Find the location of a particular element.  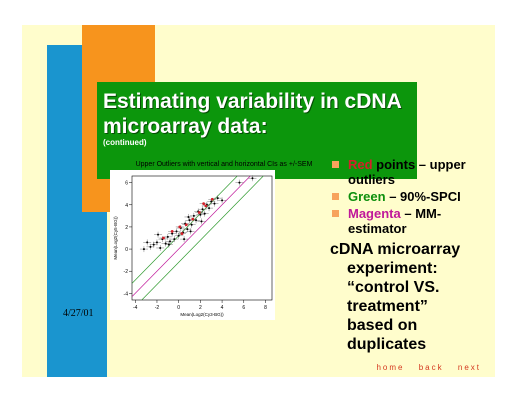

nav-next-link: next is located at coordinates (469, 367).